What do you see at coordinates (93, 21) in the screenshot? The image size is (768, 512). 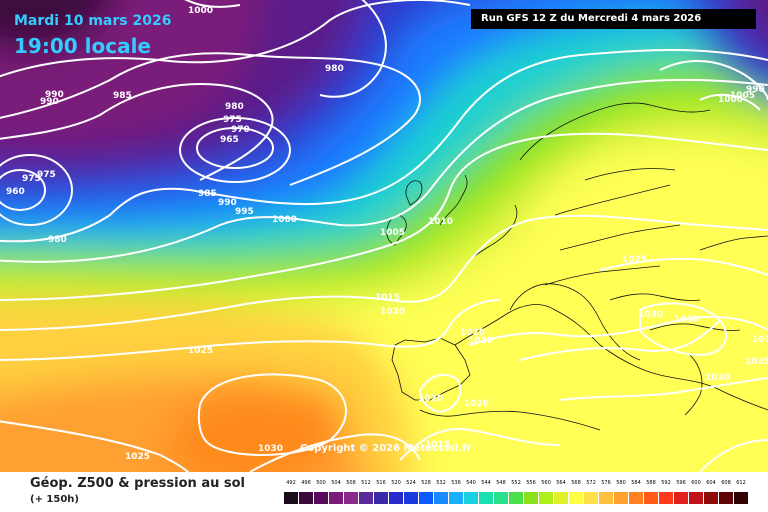 I see `forecast-date: Mardi 10 mars 2026` at bounding box center [93, 21].